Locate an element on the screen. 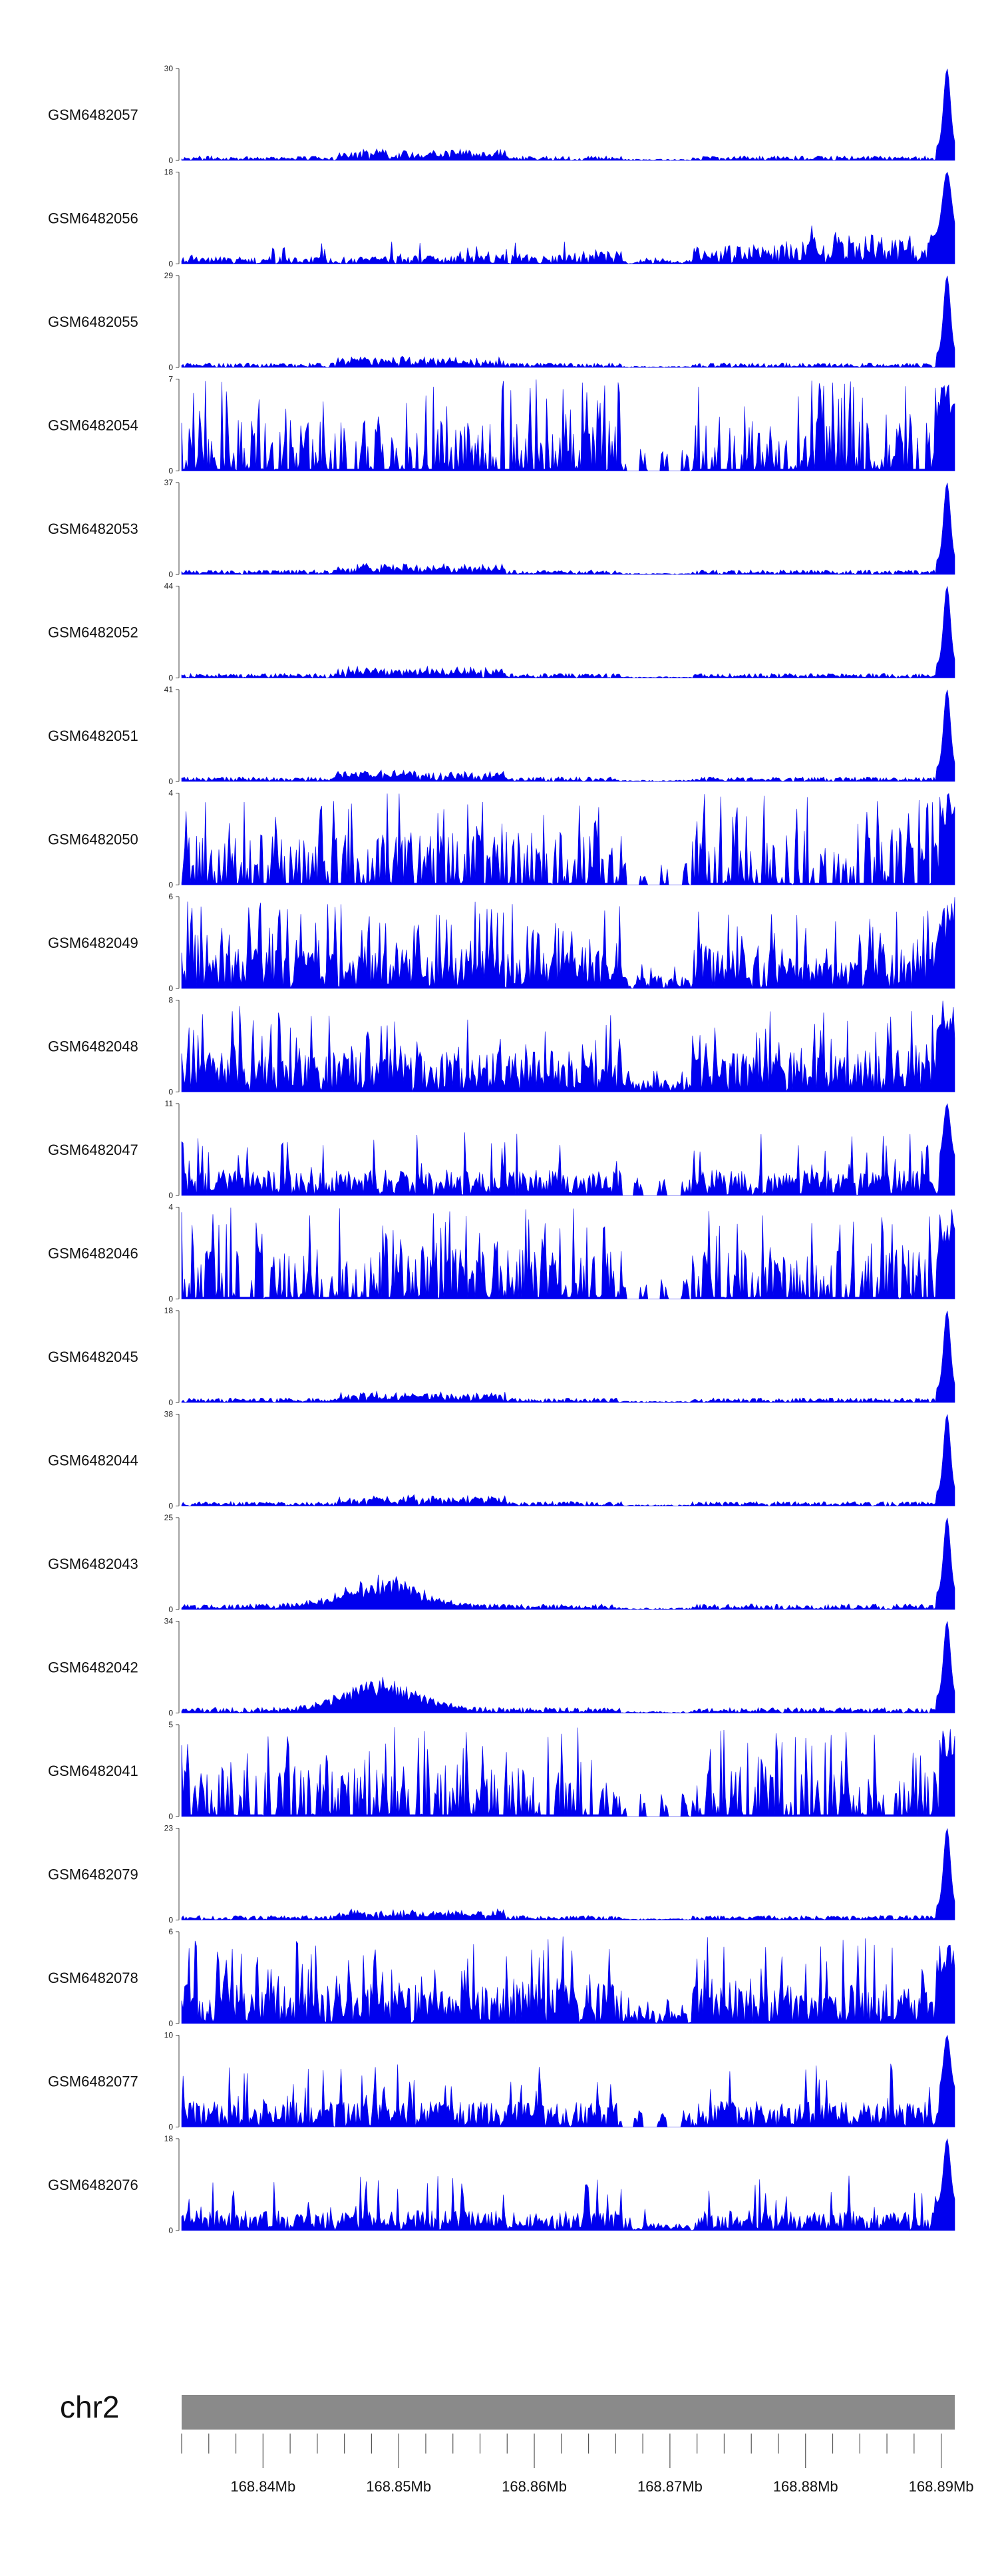 This screenshot has height=2576, width=998. track: GSM6482044 38 0 is located at coordinates (501, 1460).